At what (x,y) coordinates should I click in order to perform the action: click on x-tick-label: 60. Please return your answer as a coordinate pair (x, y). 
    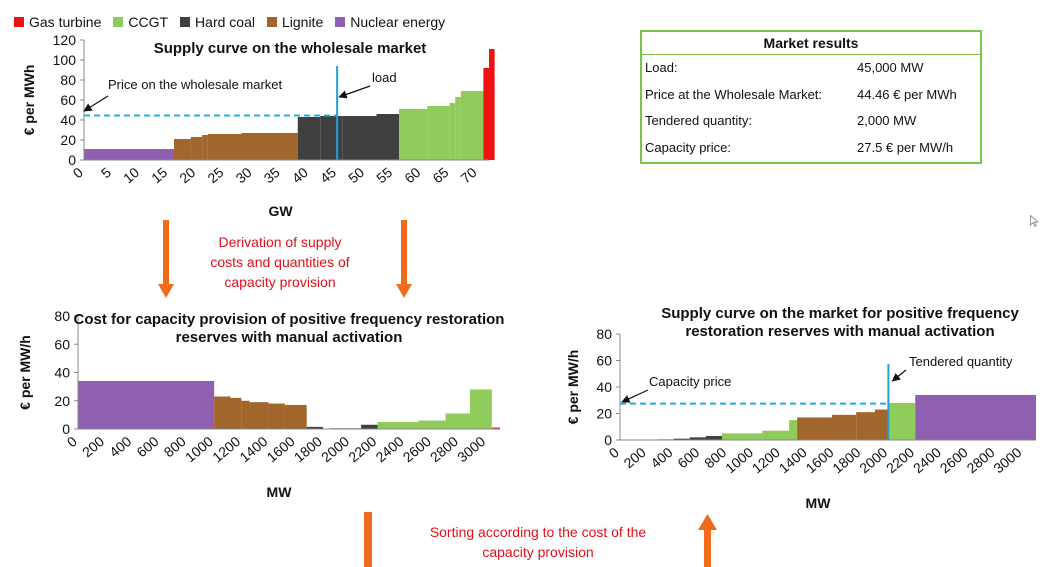
    Looking at the image, I should click on (412, 175).